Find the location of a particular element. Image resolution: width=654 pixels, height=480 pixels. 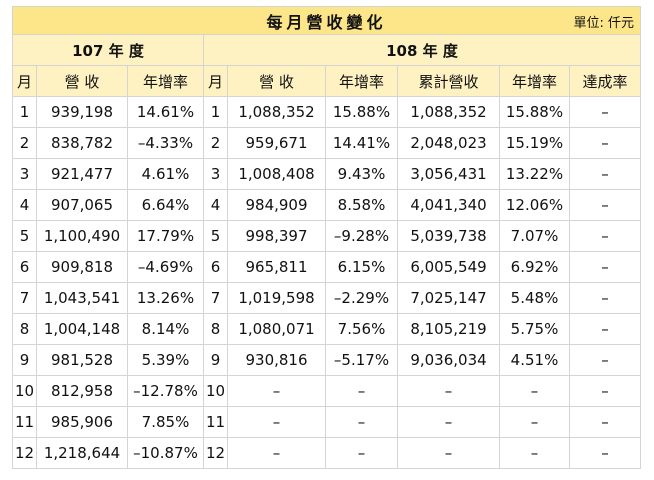

cell-cumulative-yoy-108: 15.19% is located at coordinates (534, 143).